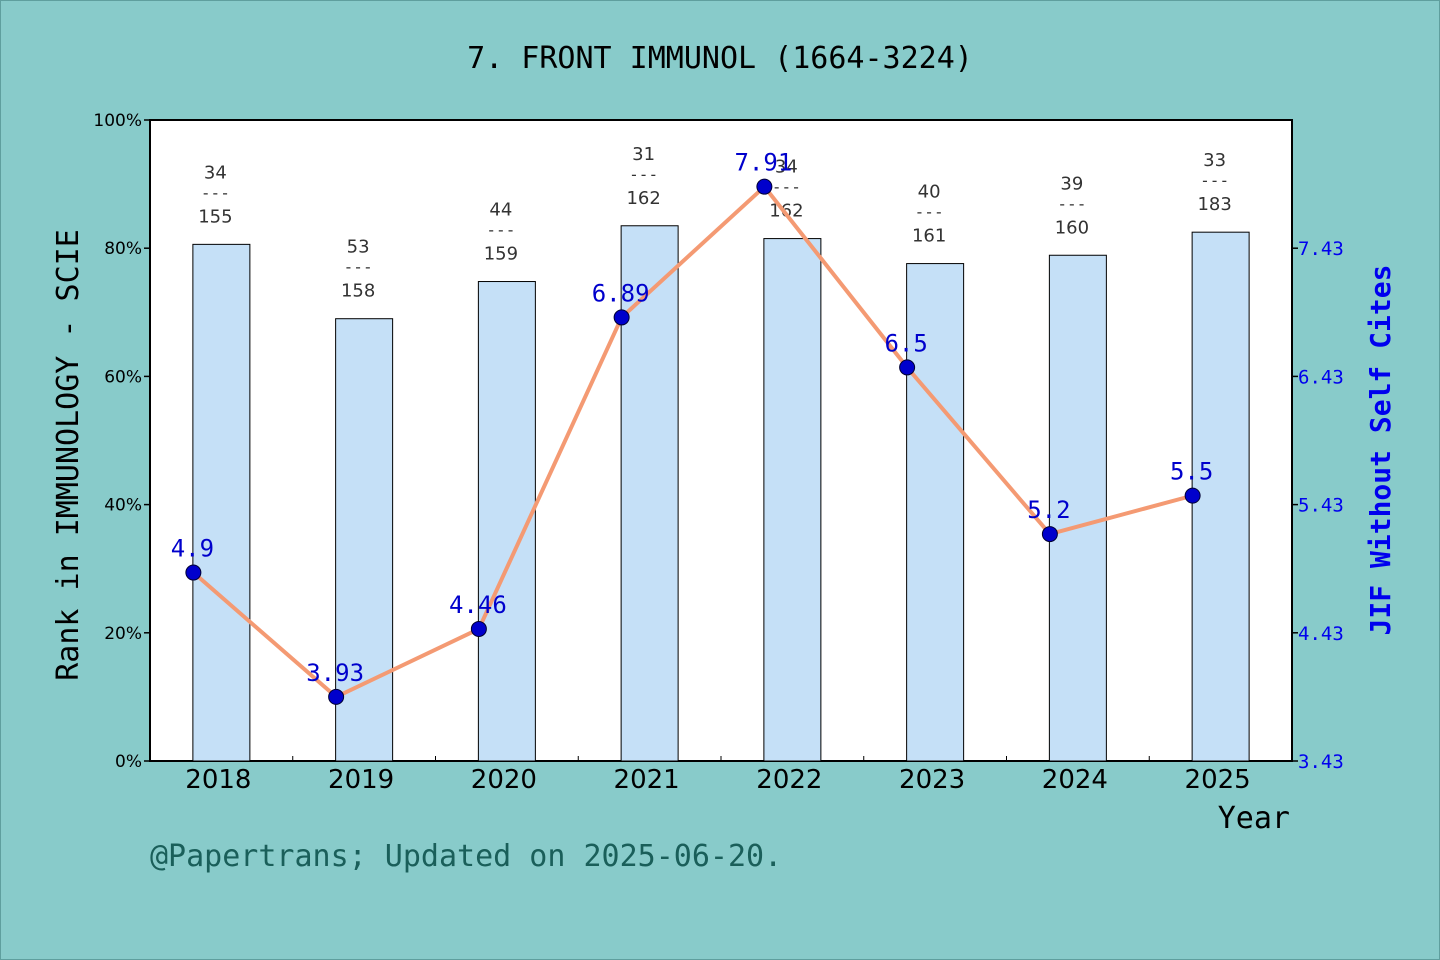  What do you see at coordinates (763, 163) in the screenshot?
I see `jif-value-label: 7.91` at bounding box center [763, 163].